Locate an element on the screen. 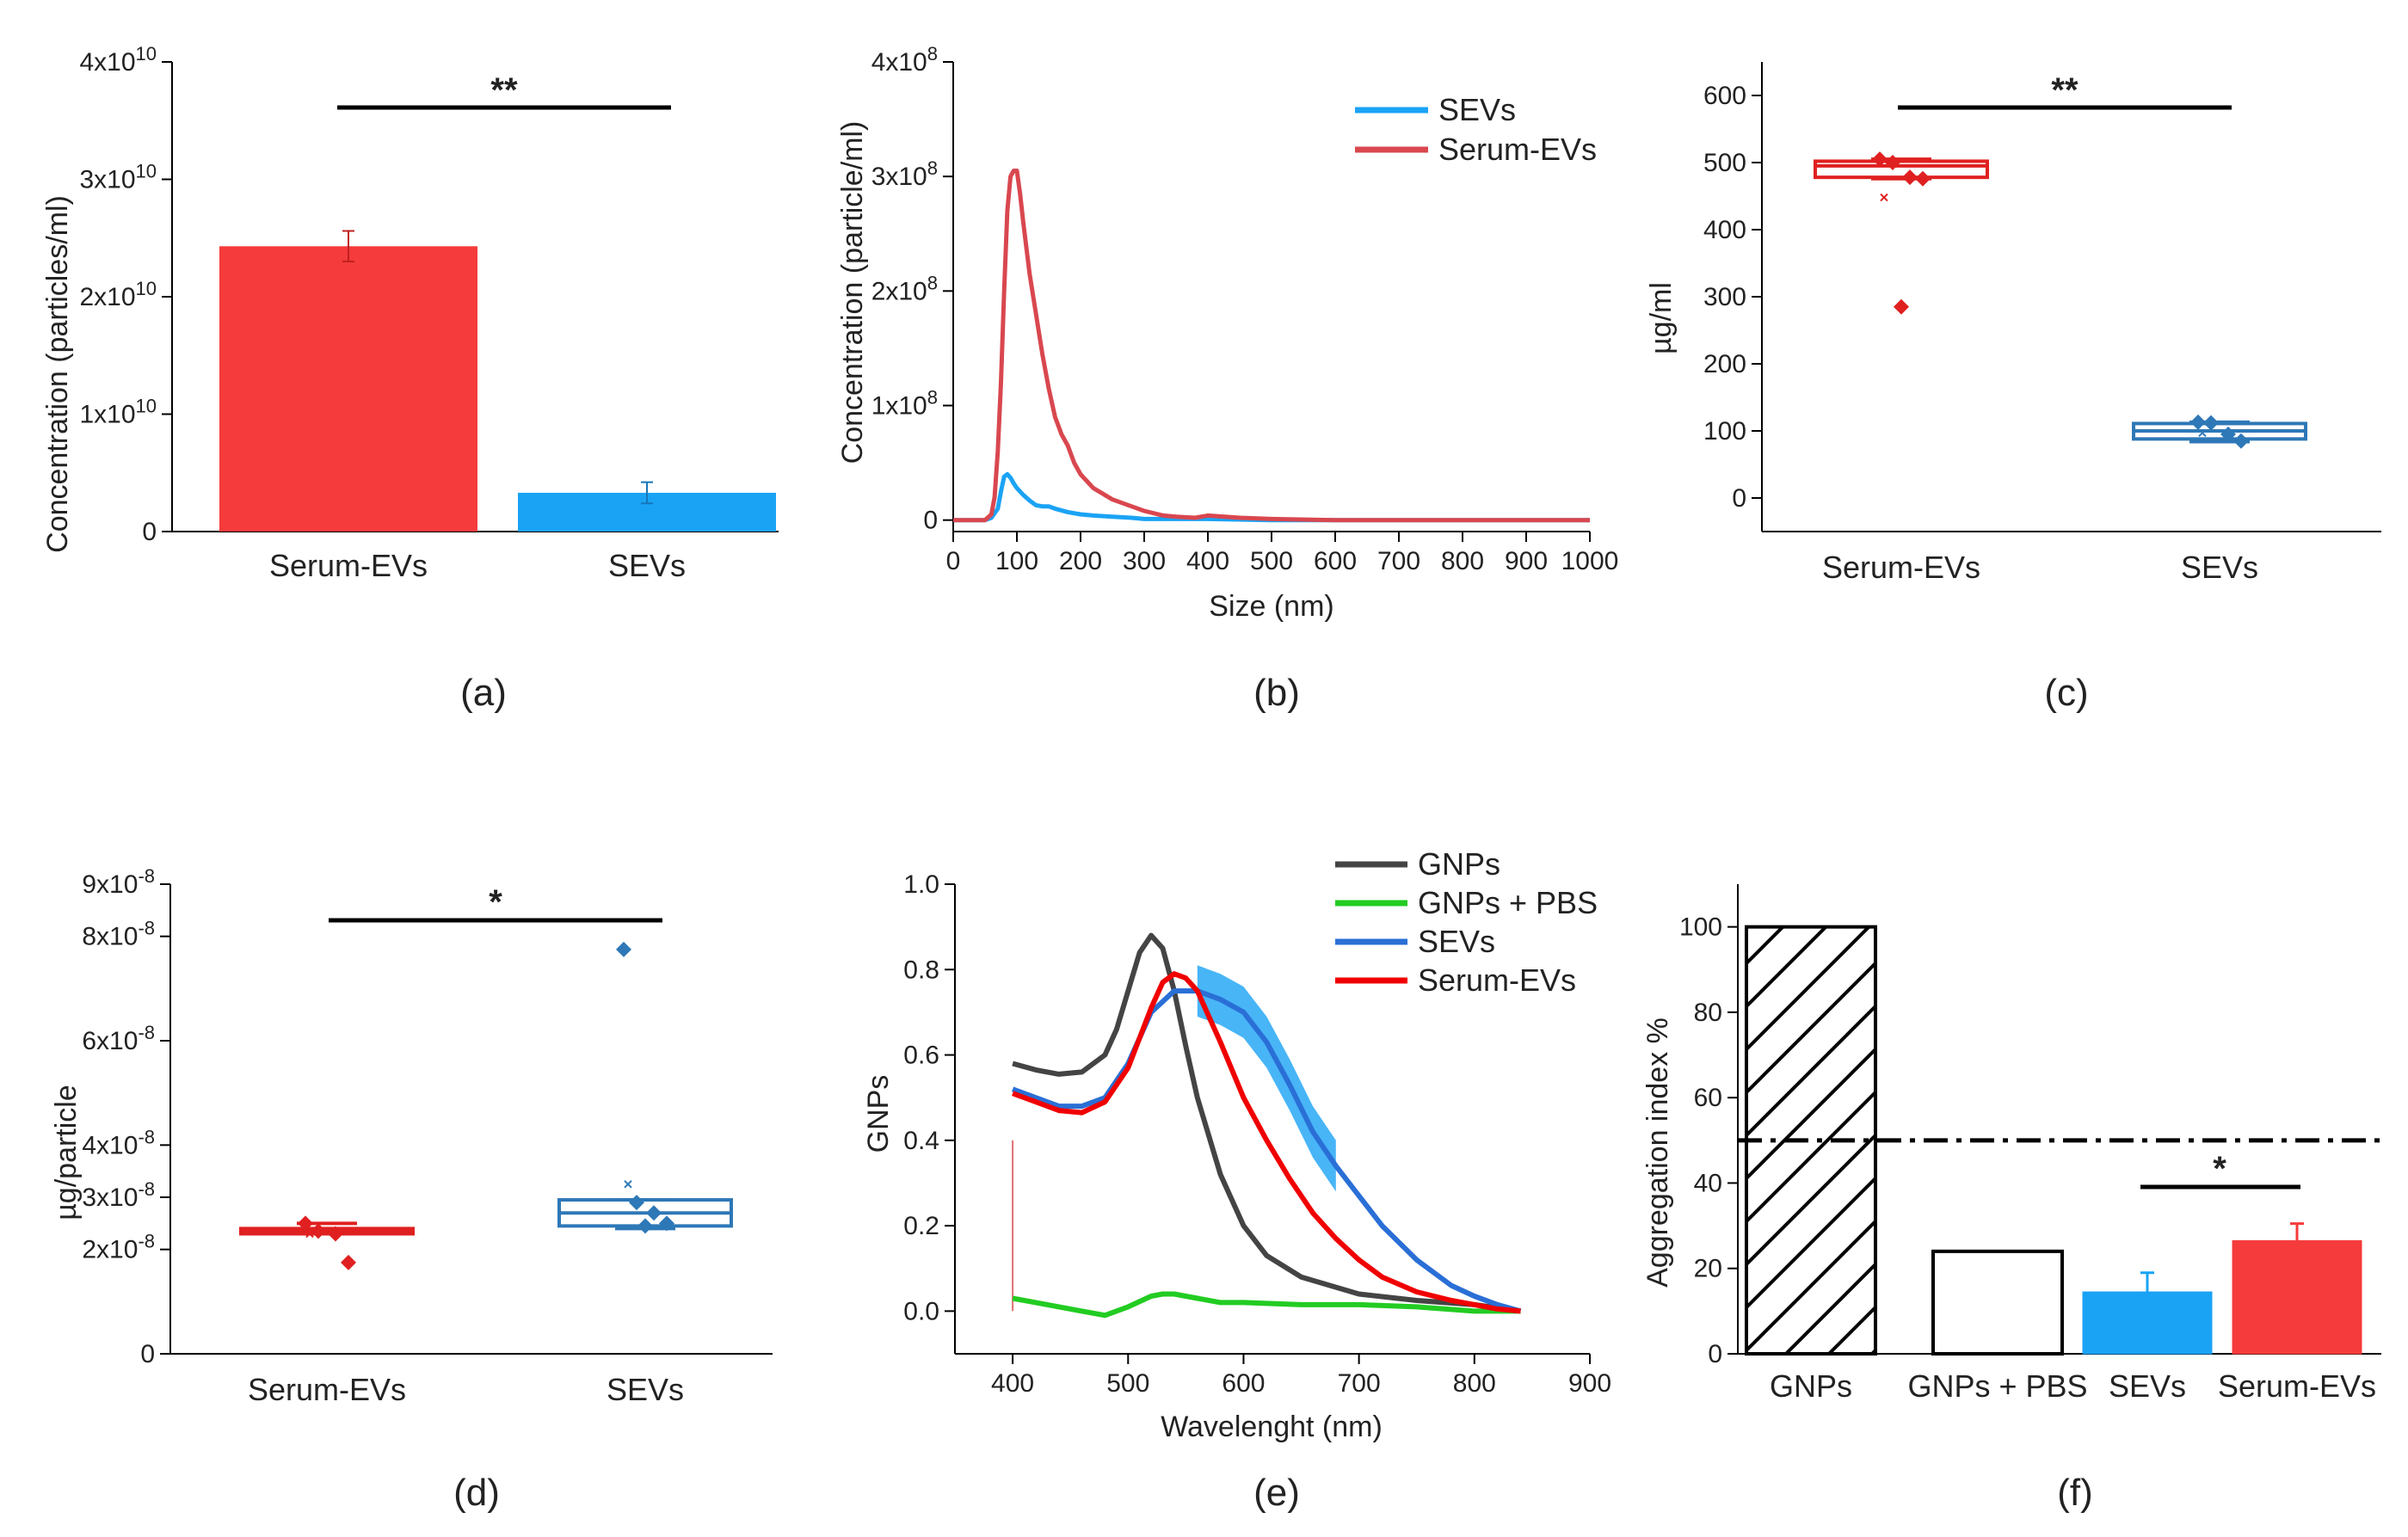 The height and width of the screenshot is (1537, 2408). panel-b-ytick-label-4: 4x10⁸ is located at coordinates (904, 60).